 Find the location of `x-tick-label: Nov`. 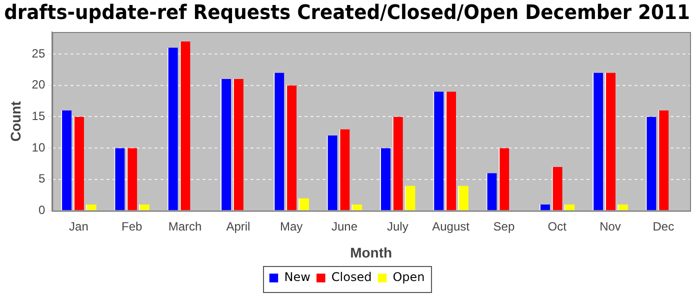

x-tick-label: Nov is located at coordinates (610, 226).